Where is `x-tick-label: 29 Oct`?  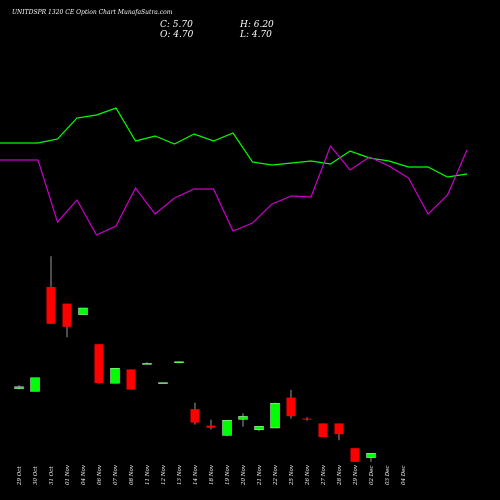
x-tick-label: 29 Oct is located at coordinates (20, 476).